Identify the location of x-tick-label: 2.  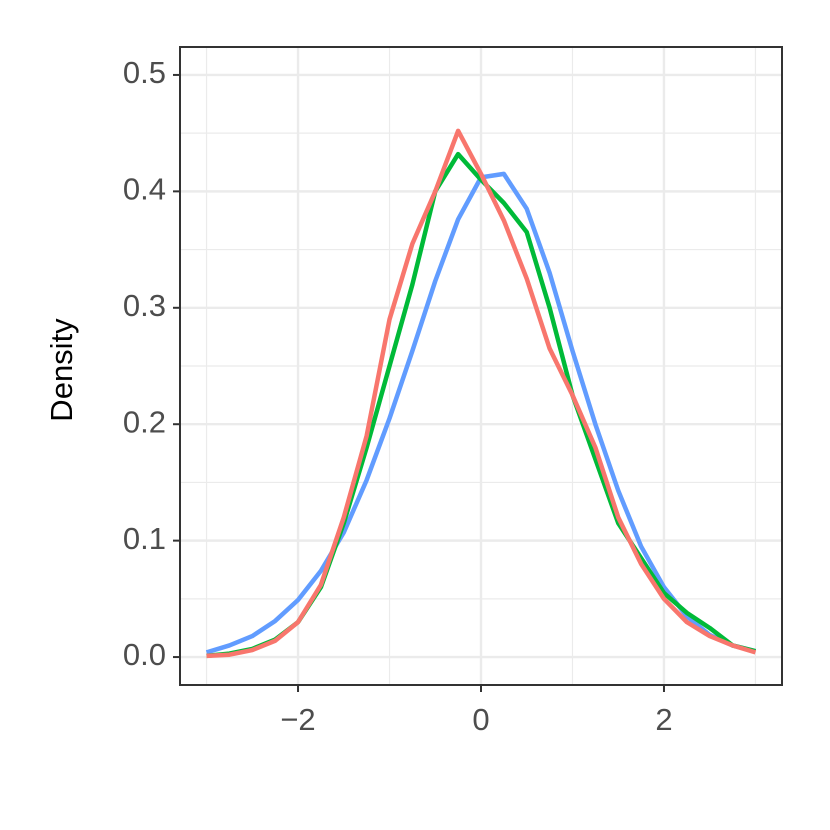
(663, 719).